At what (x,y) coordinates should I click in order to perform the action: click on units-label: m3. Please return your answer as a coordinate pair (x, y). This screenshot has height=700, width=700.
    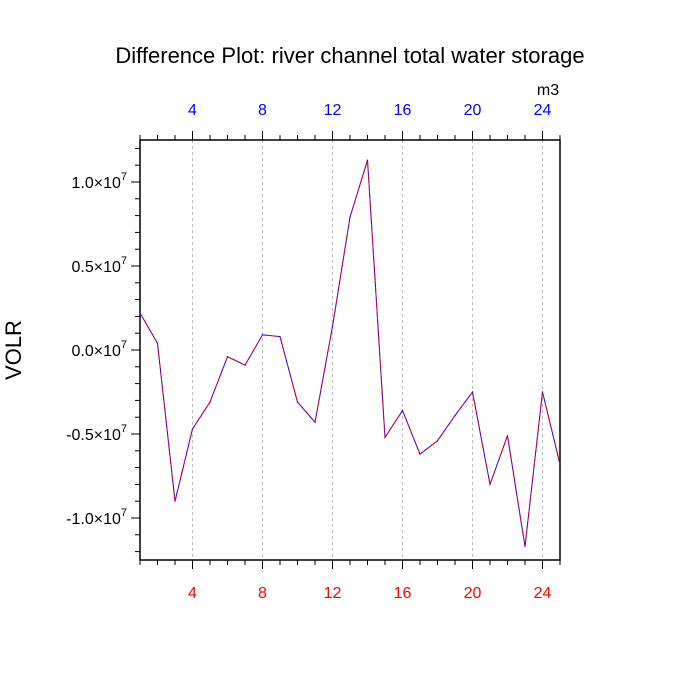
    Looking at the image, I should click on (548, 90).